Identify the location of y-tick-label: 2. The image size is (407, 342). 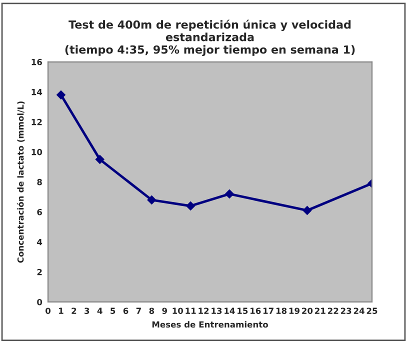
(39, 272).